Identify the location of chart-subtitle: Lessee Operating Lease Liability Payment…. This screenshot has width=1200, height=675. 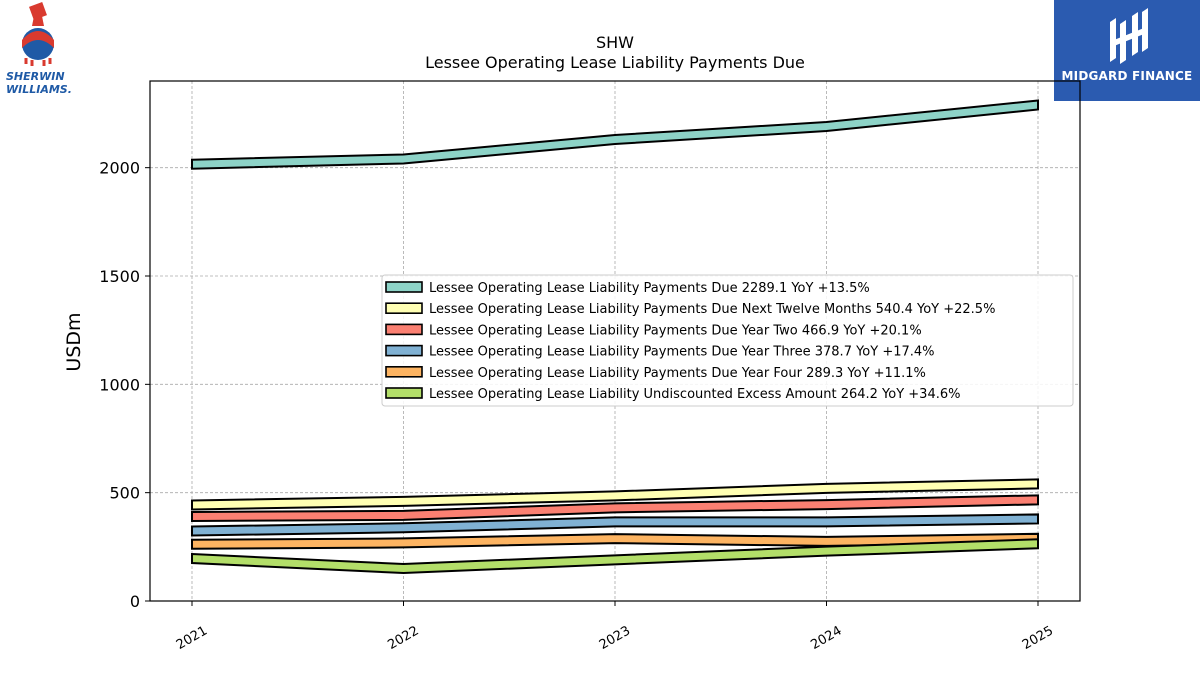
(615, 62).